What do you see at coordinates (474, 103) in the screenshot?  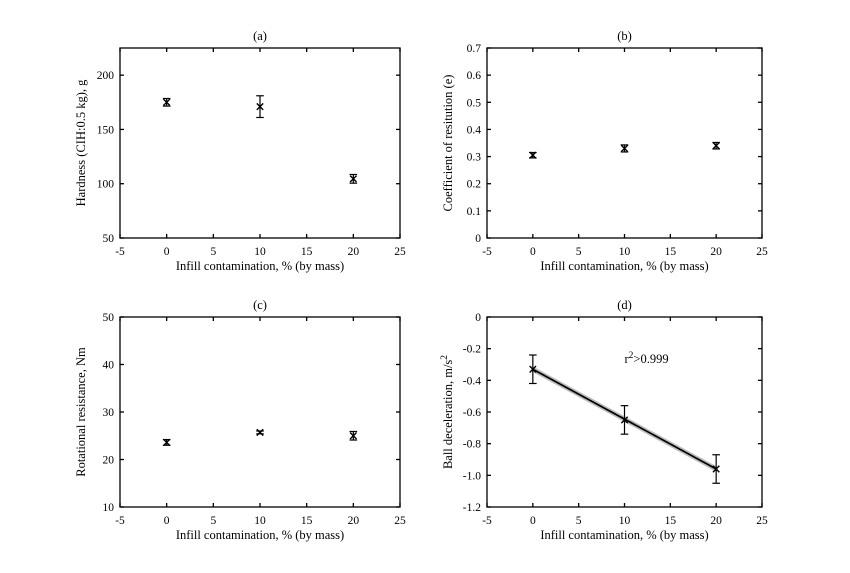 I see `y-tick-label: 0.5` at bounding box center [474, 103].